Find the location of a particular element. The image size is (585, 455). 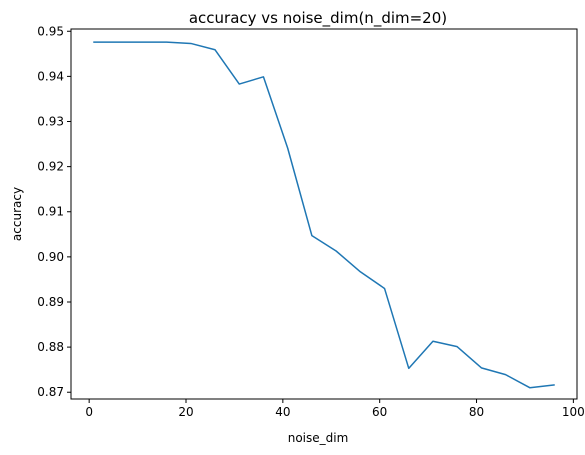

x-tick-label: 60 is located at coordinates (379, 412).